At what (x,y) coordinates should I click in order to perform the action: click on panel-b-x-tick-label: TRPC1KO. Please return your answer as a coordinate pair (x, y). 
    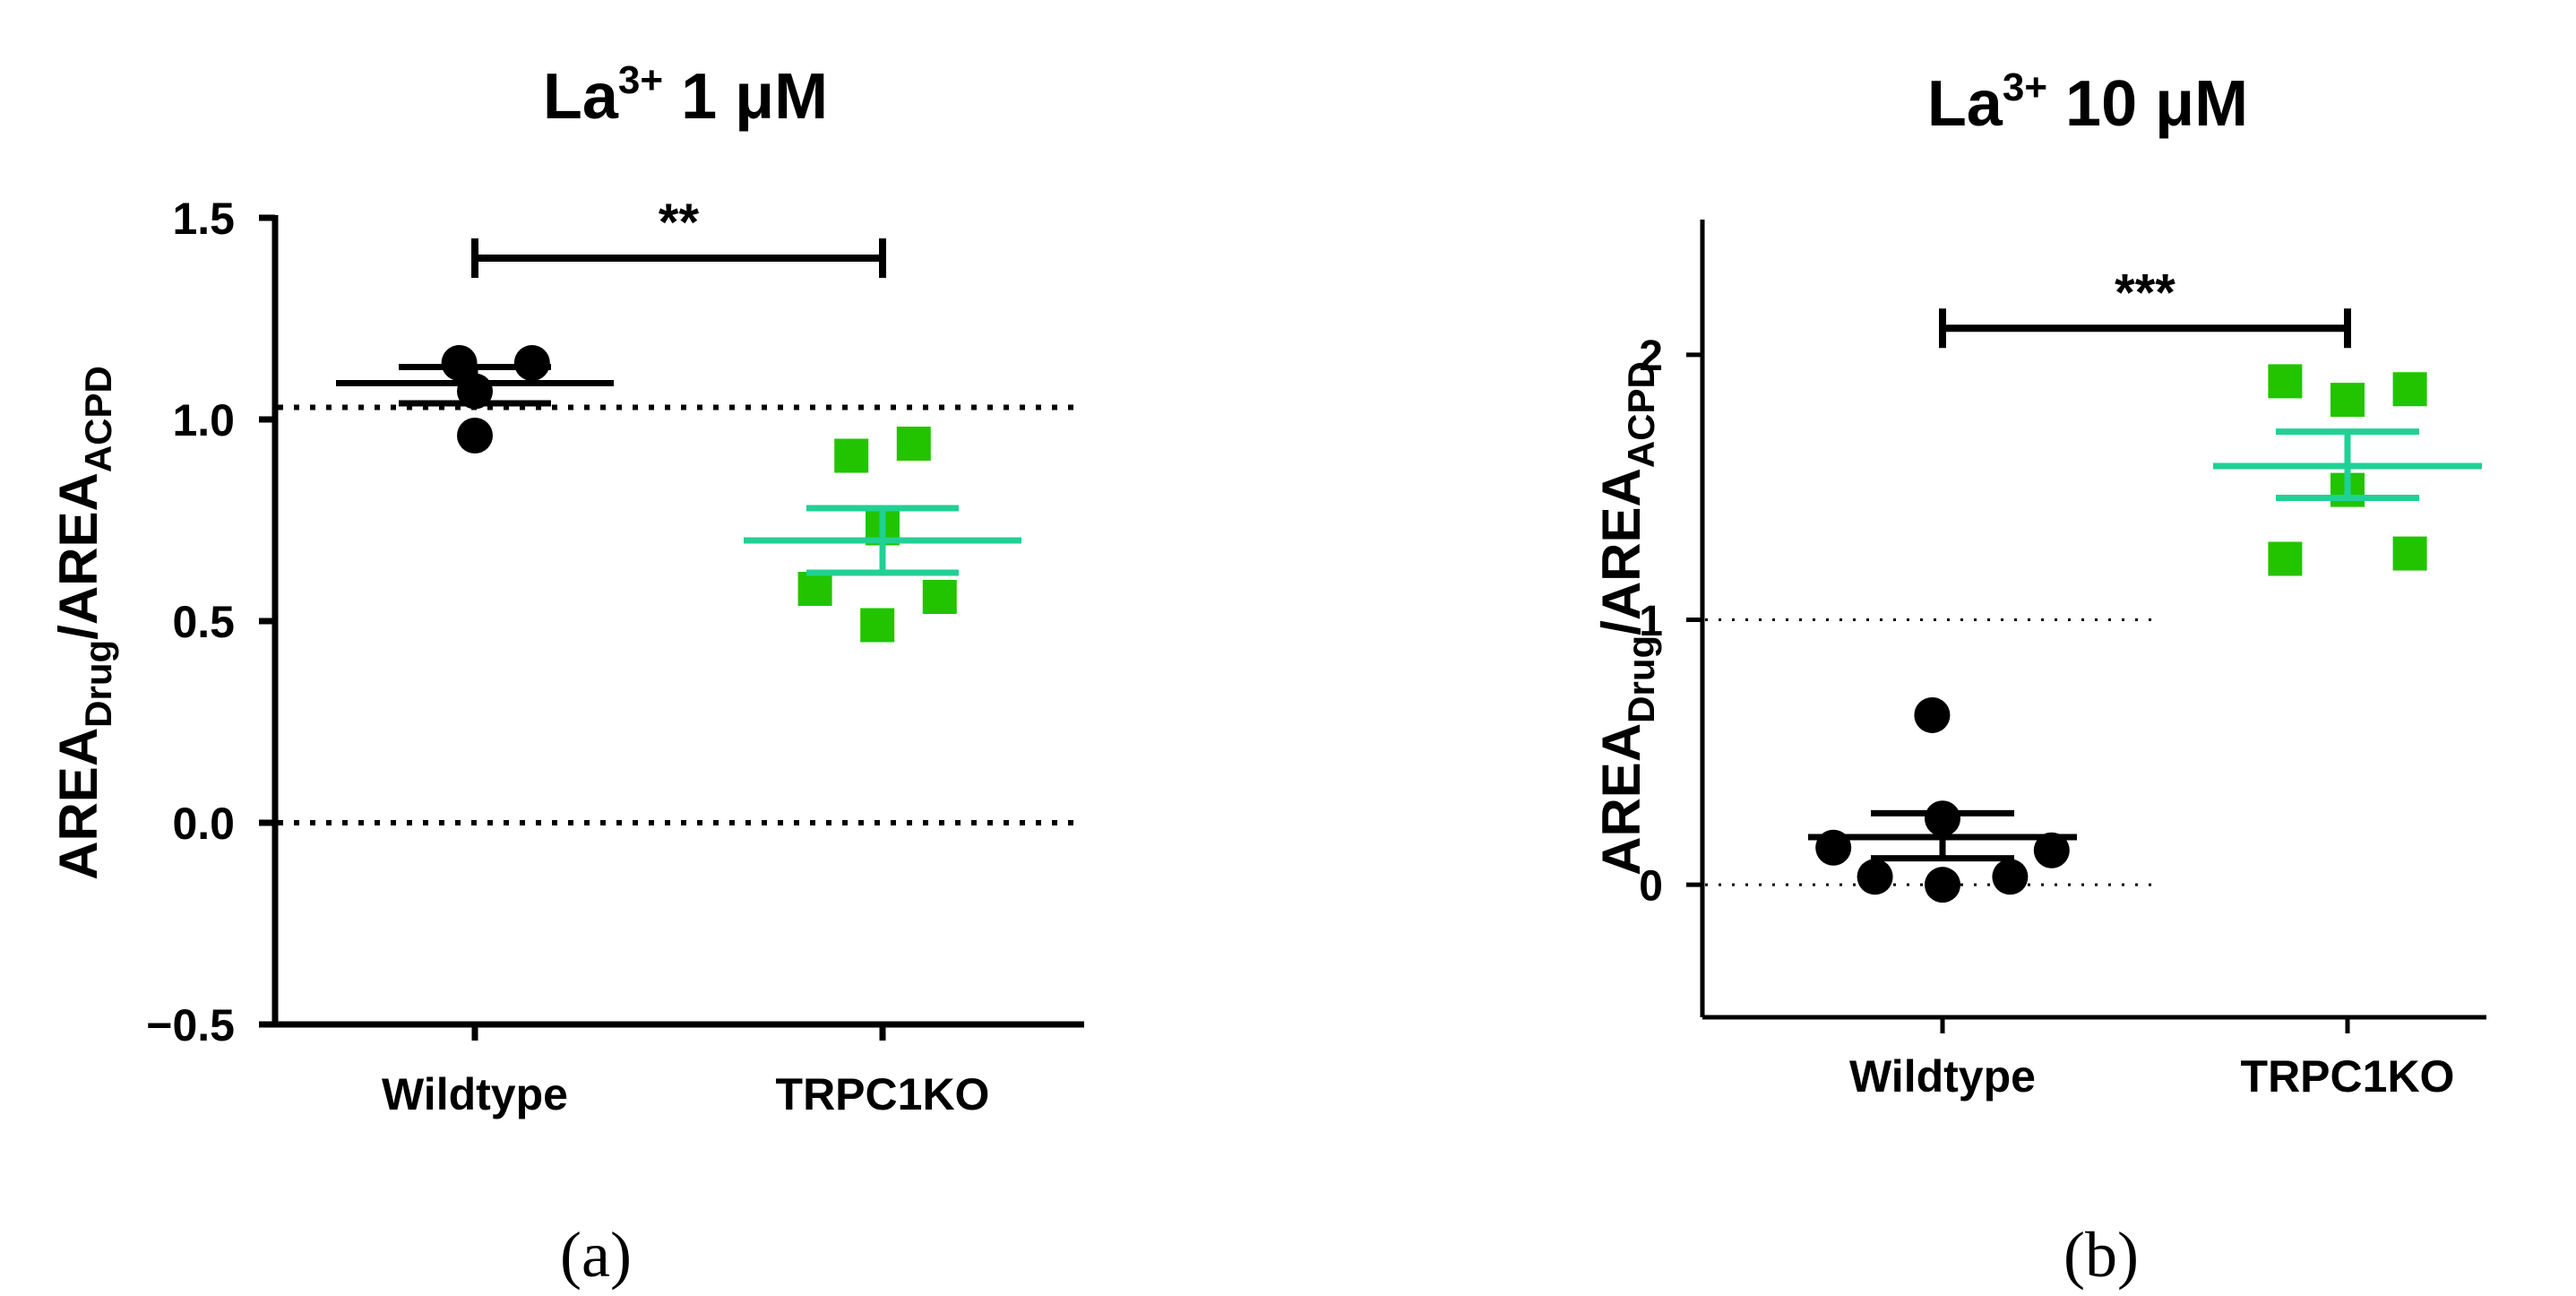
    Looking at the image, I should click on (2348, 1076).